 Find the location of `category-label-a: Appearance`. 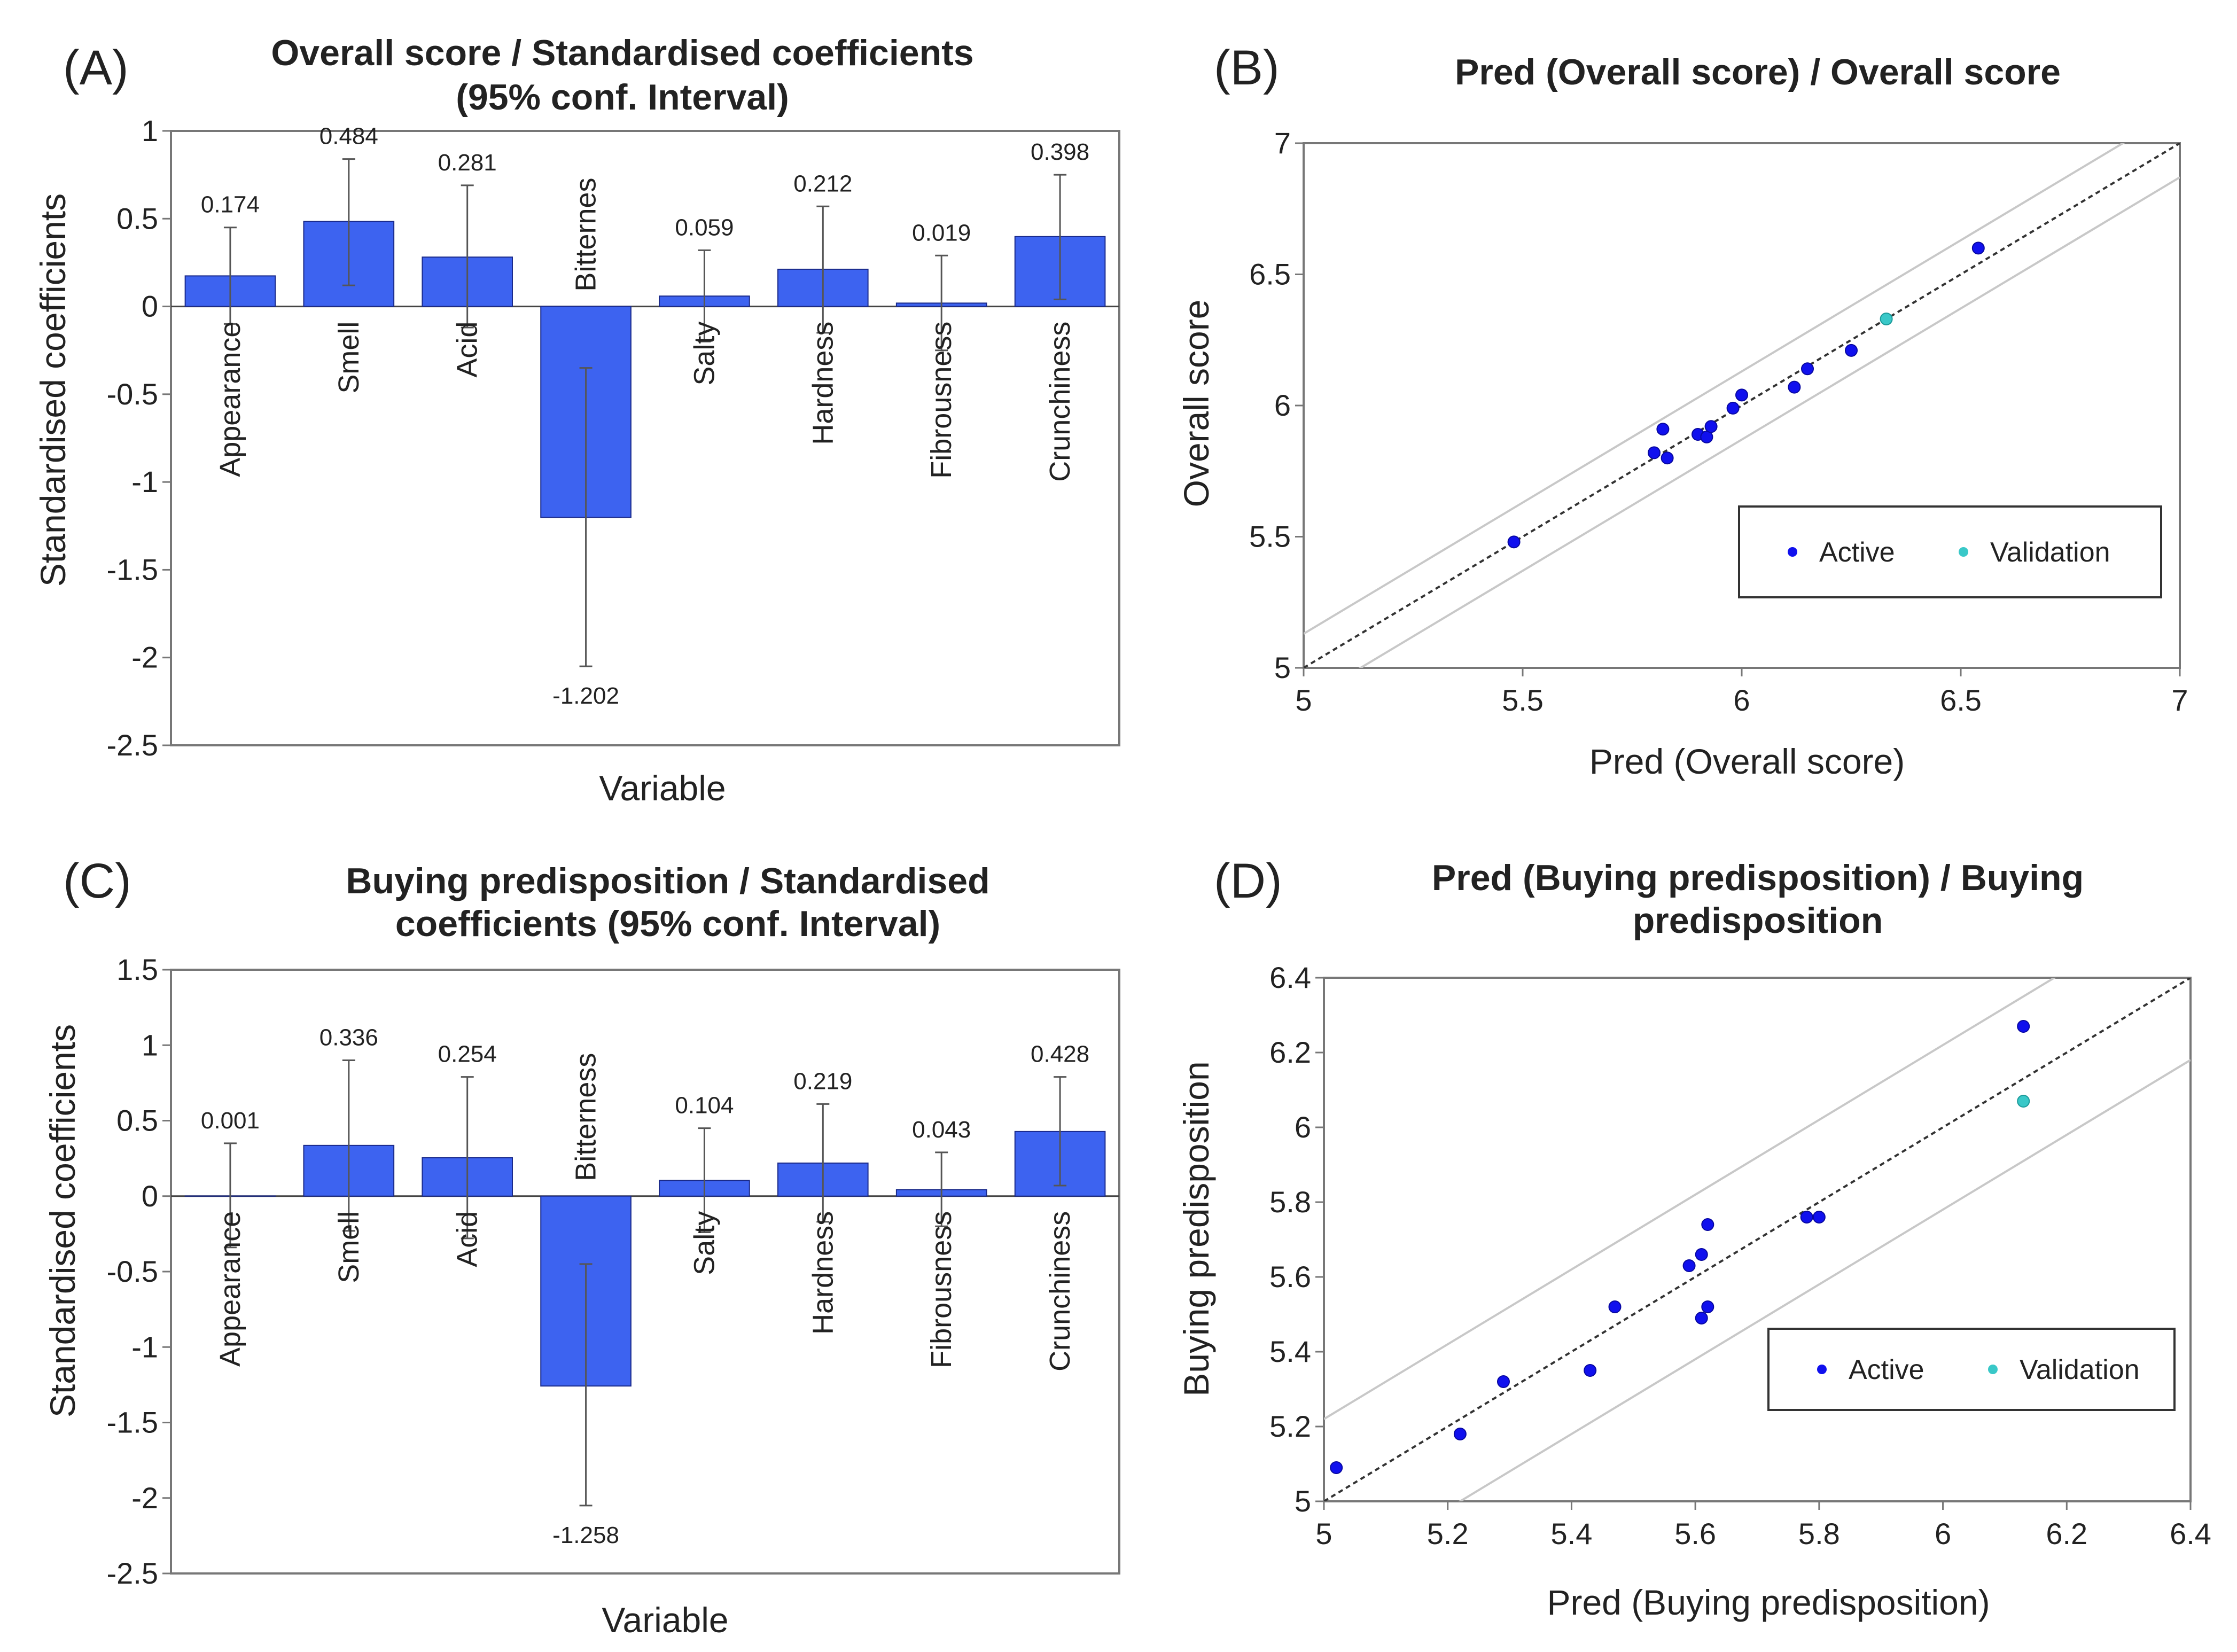

category-label-a: Appearance is located at coordinates (230, 399).